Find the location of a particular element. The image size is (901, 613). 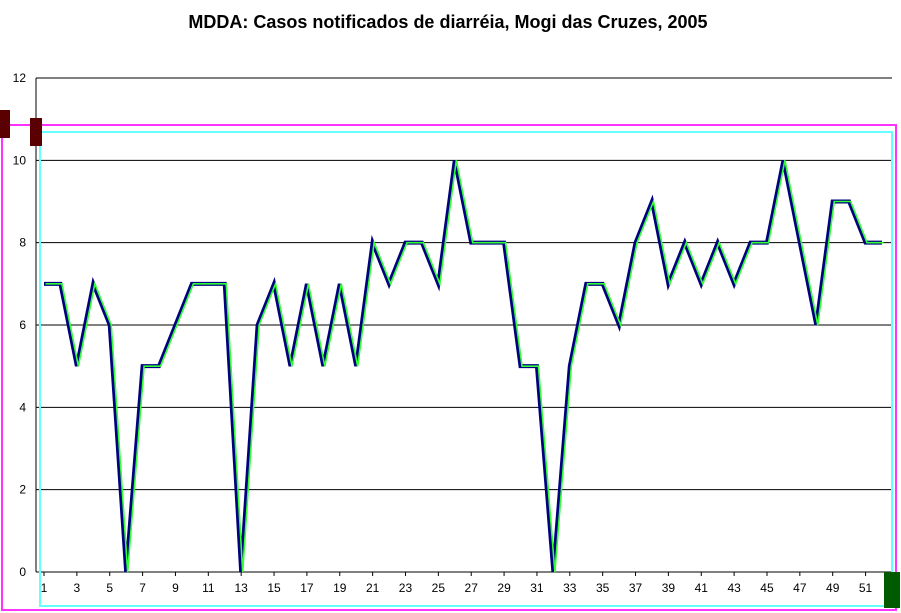

x-tick-label: 3 is located at coordinates (77, 588).